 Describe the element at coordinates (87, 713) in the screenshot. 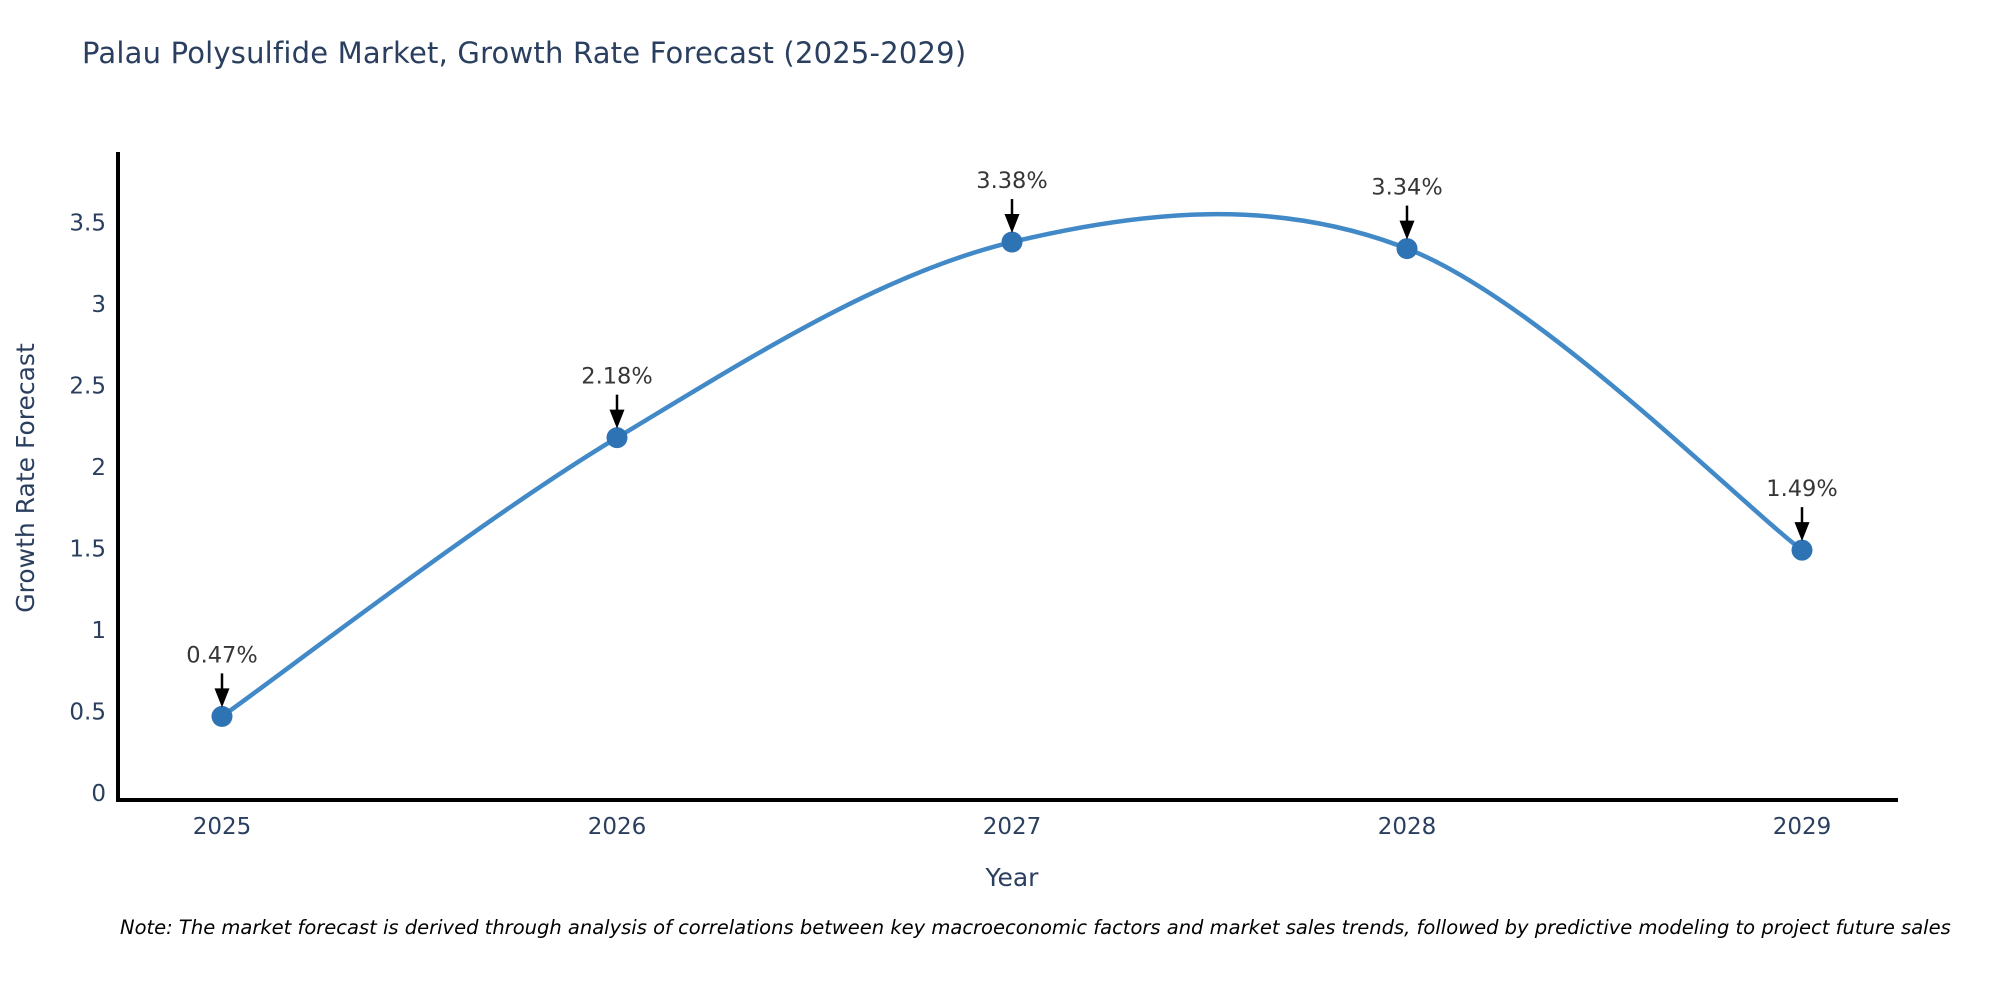

I see `y-tick-label: 0.5` at that location.